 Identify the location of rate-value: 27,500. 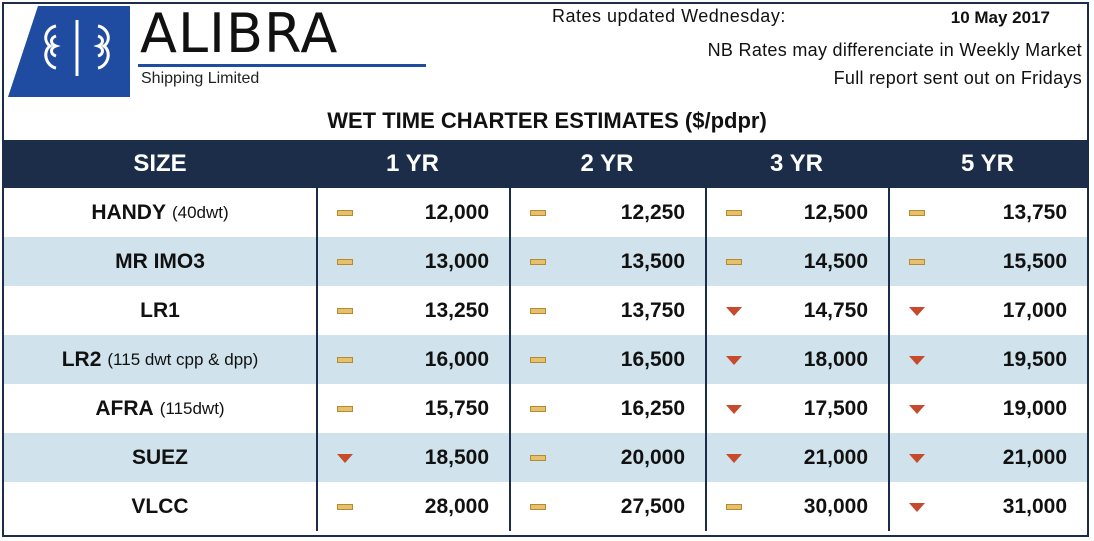
(652, 506).